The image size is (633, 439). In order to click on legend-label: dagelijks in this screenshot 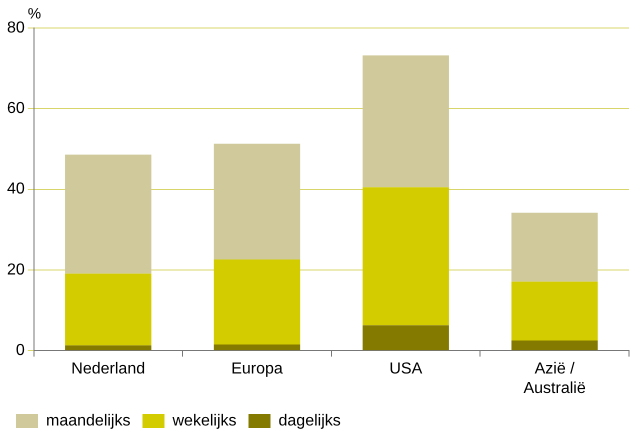, I will do `click(309, 421)`.